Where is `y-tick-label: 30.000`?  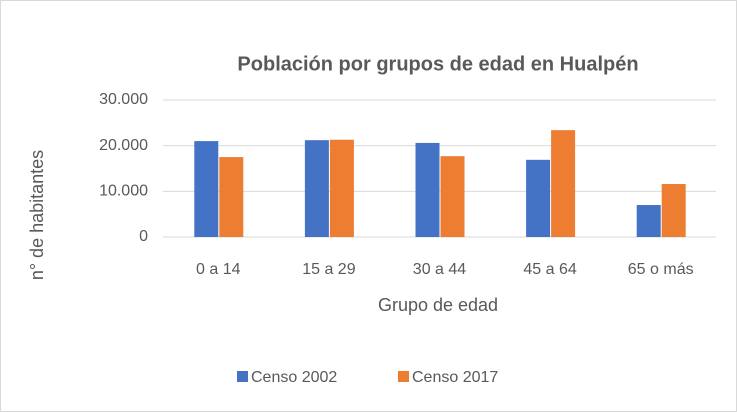 y-tick-label: 30.000 is located at coordinates (123, 99).